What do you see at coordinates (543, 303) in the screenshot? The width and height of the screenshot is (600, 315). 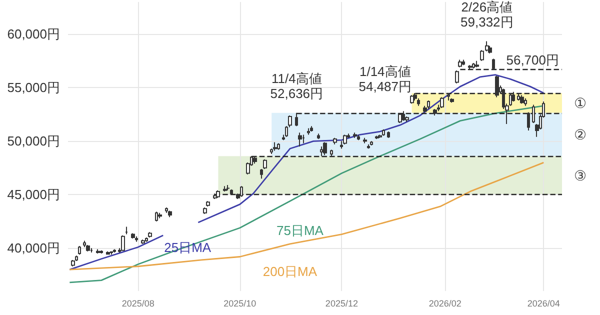 I see `x-tick-label: 2026/04` at bounding box center [543, 303].